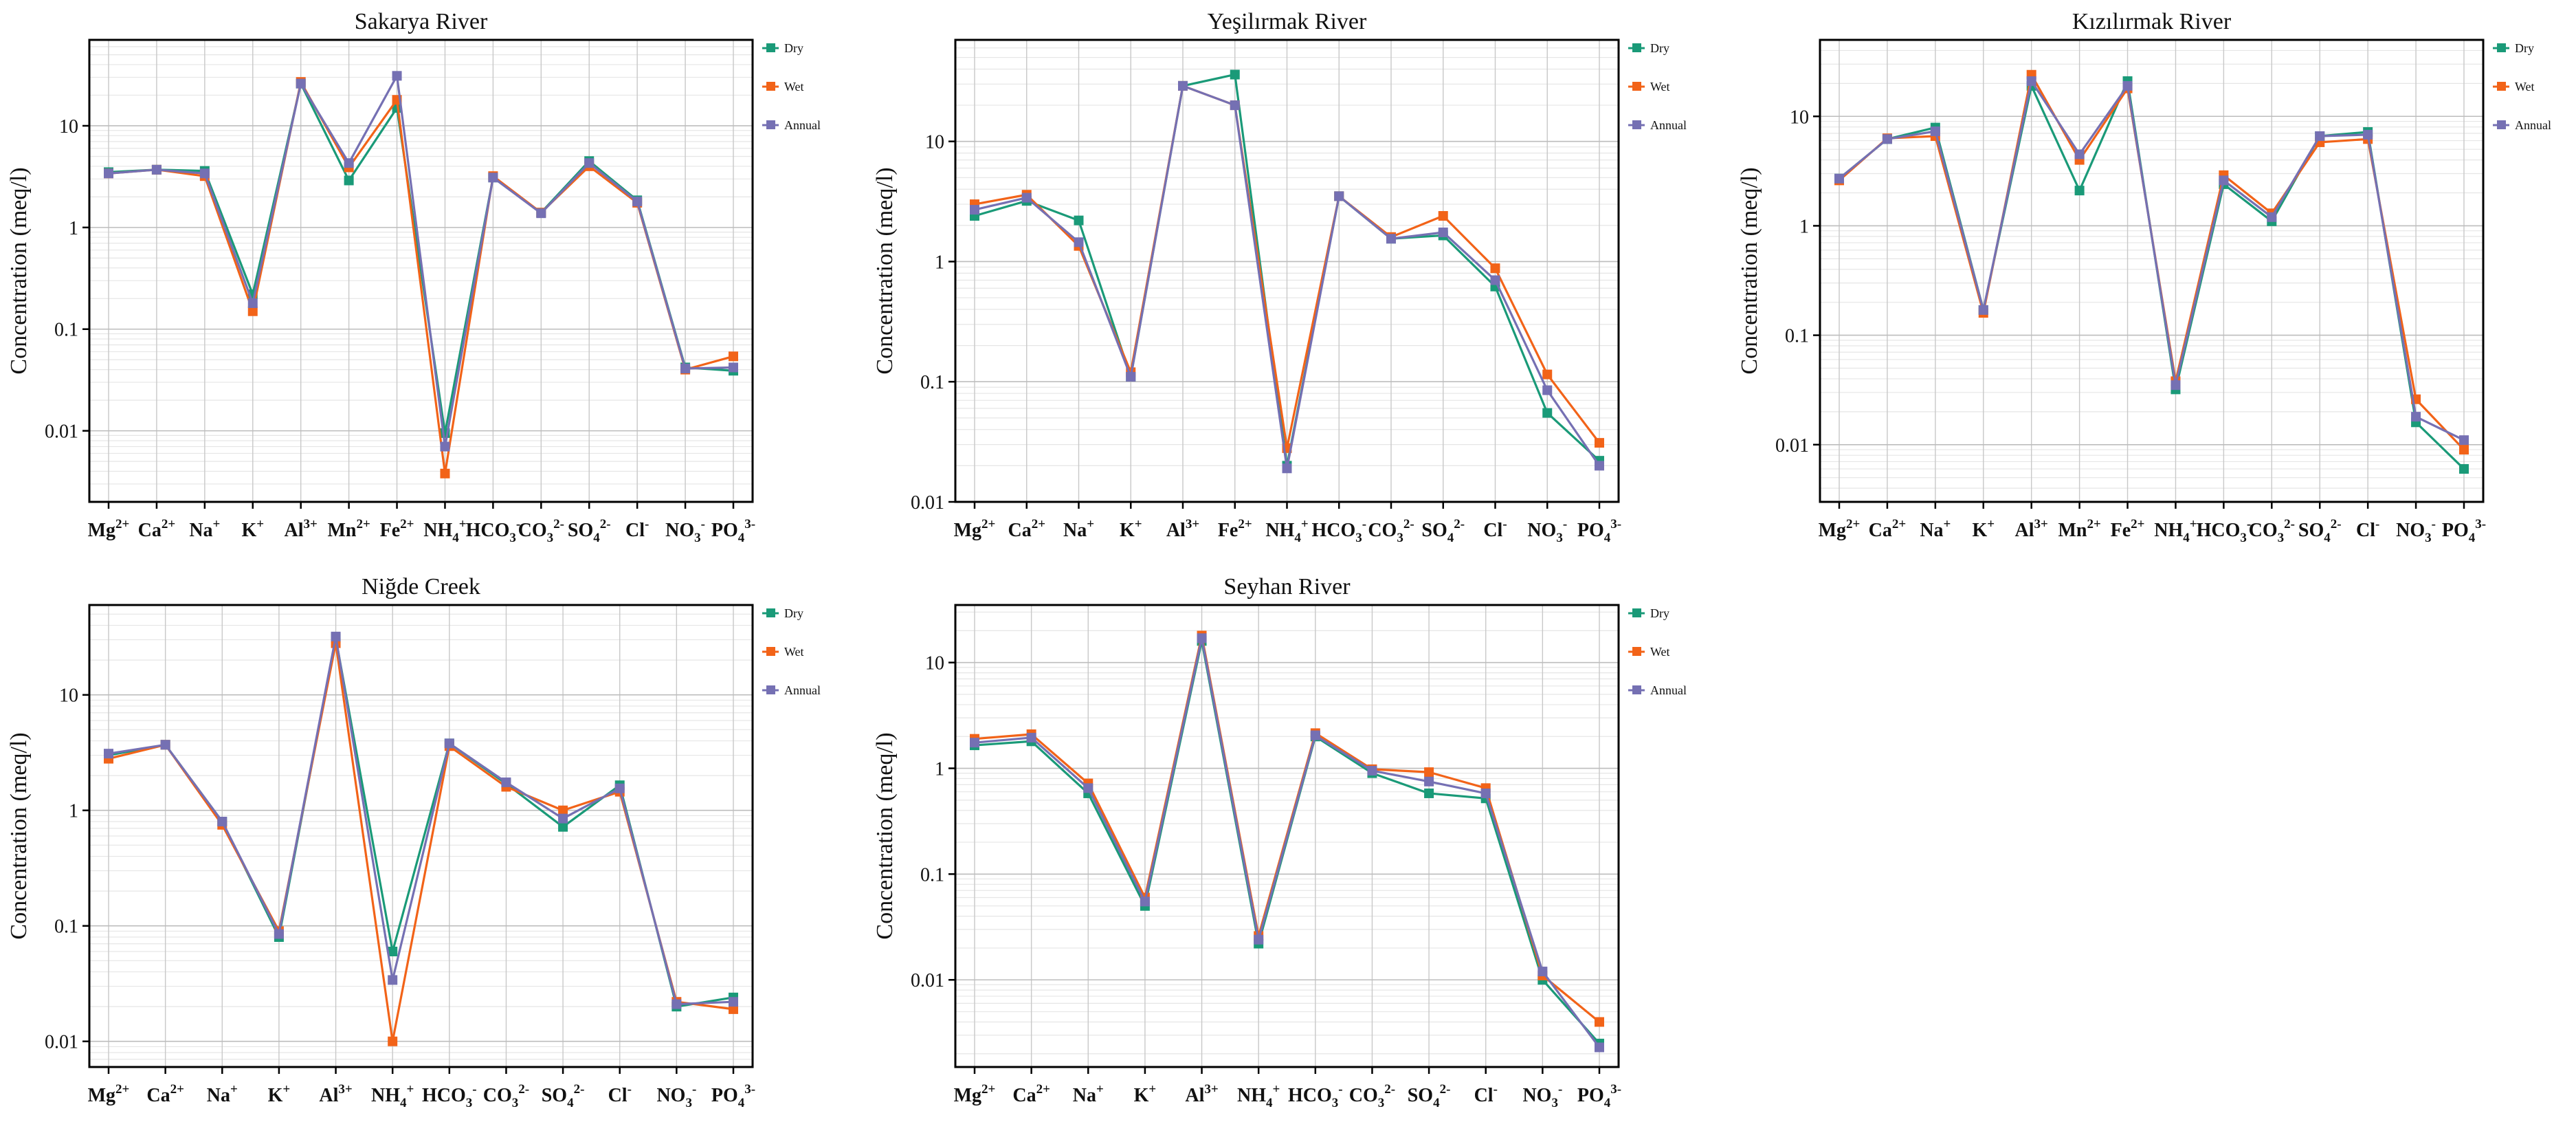 The width and height of the screenshot is (2576, 1122). What do you see at coordinates (397, 529) in the screenshot?
I see `x-tick-label: Fe2+` at bounding box center [397, 529].